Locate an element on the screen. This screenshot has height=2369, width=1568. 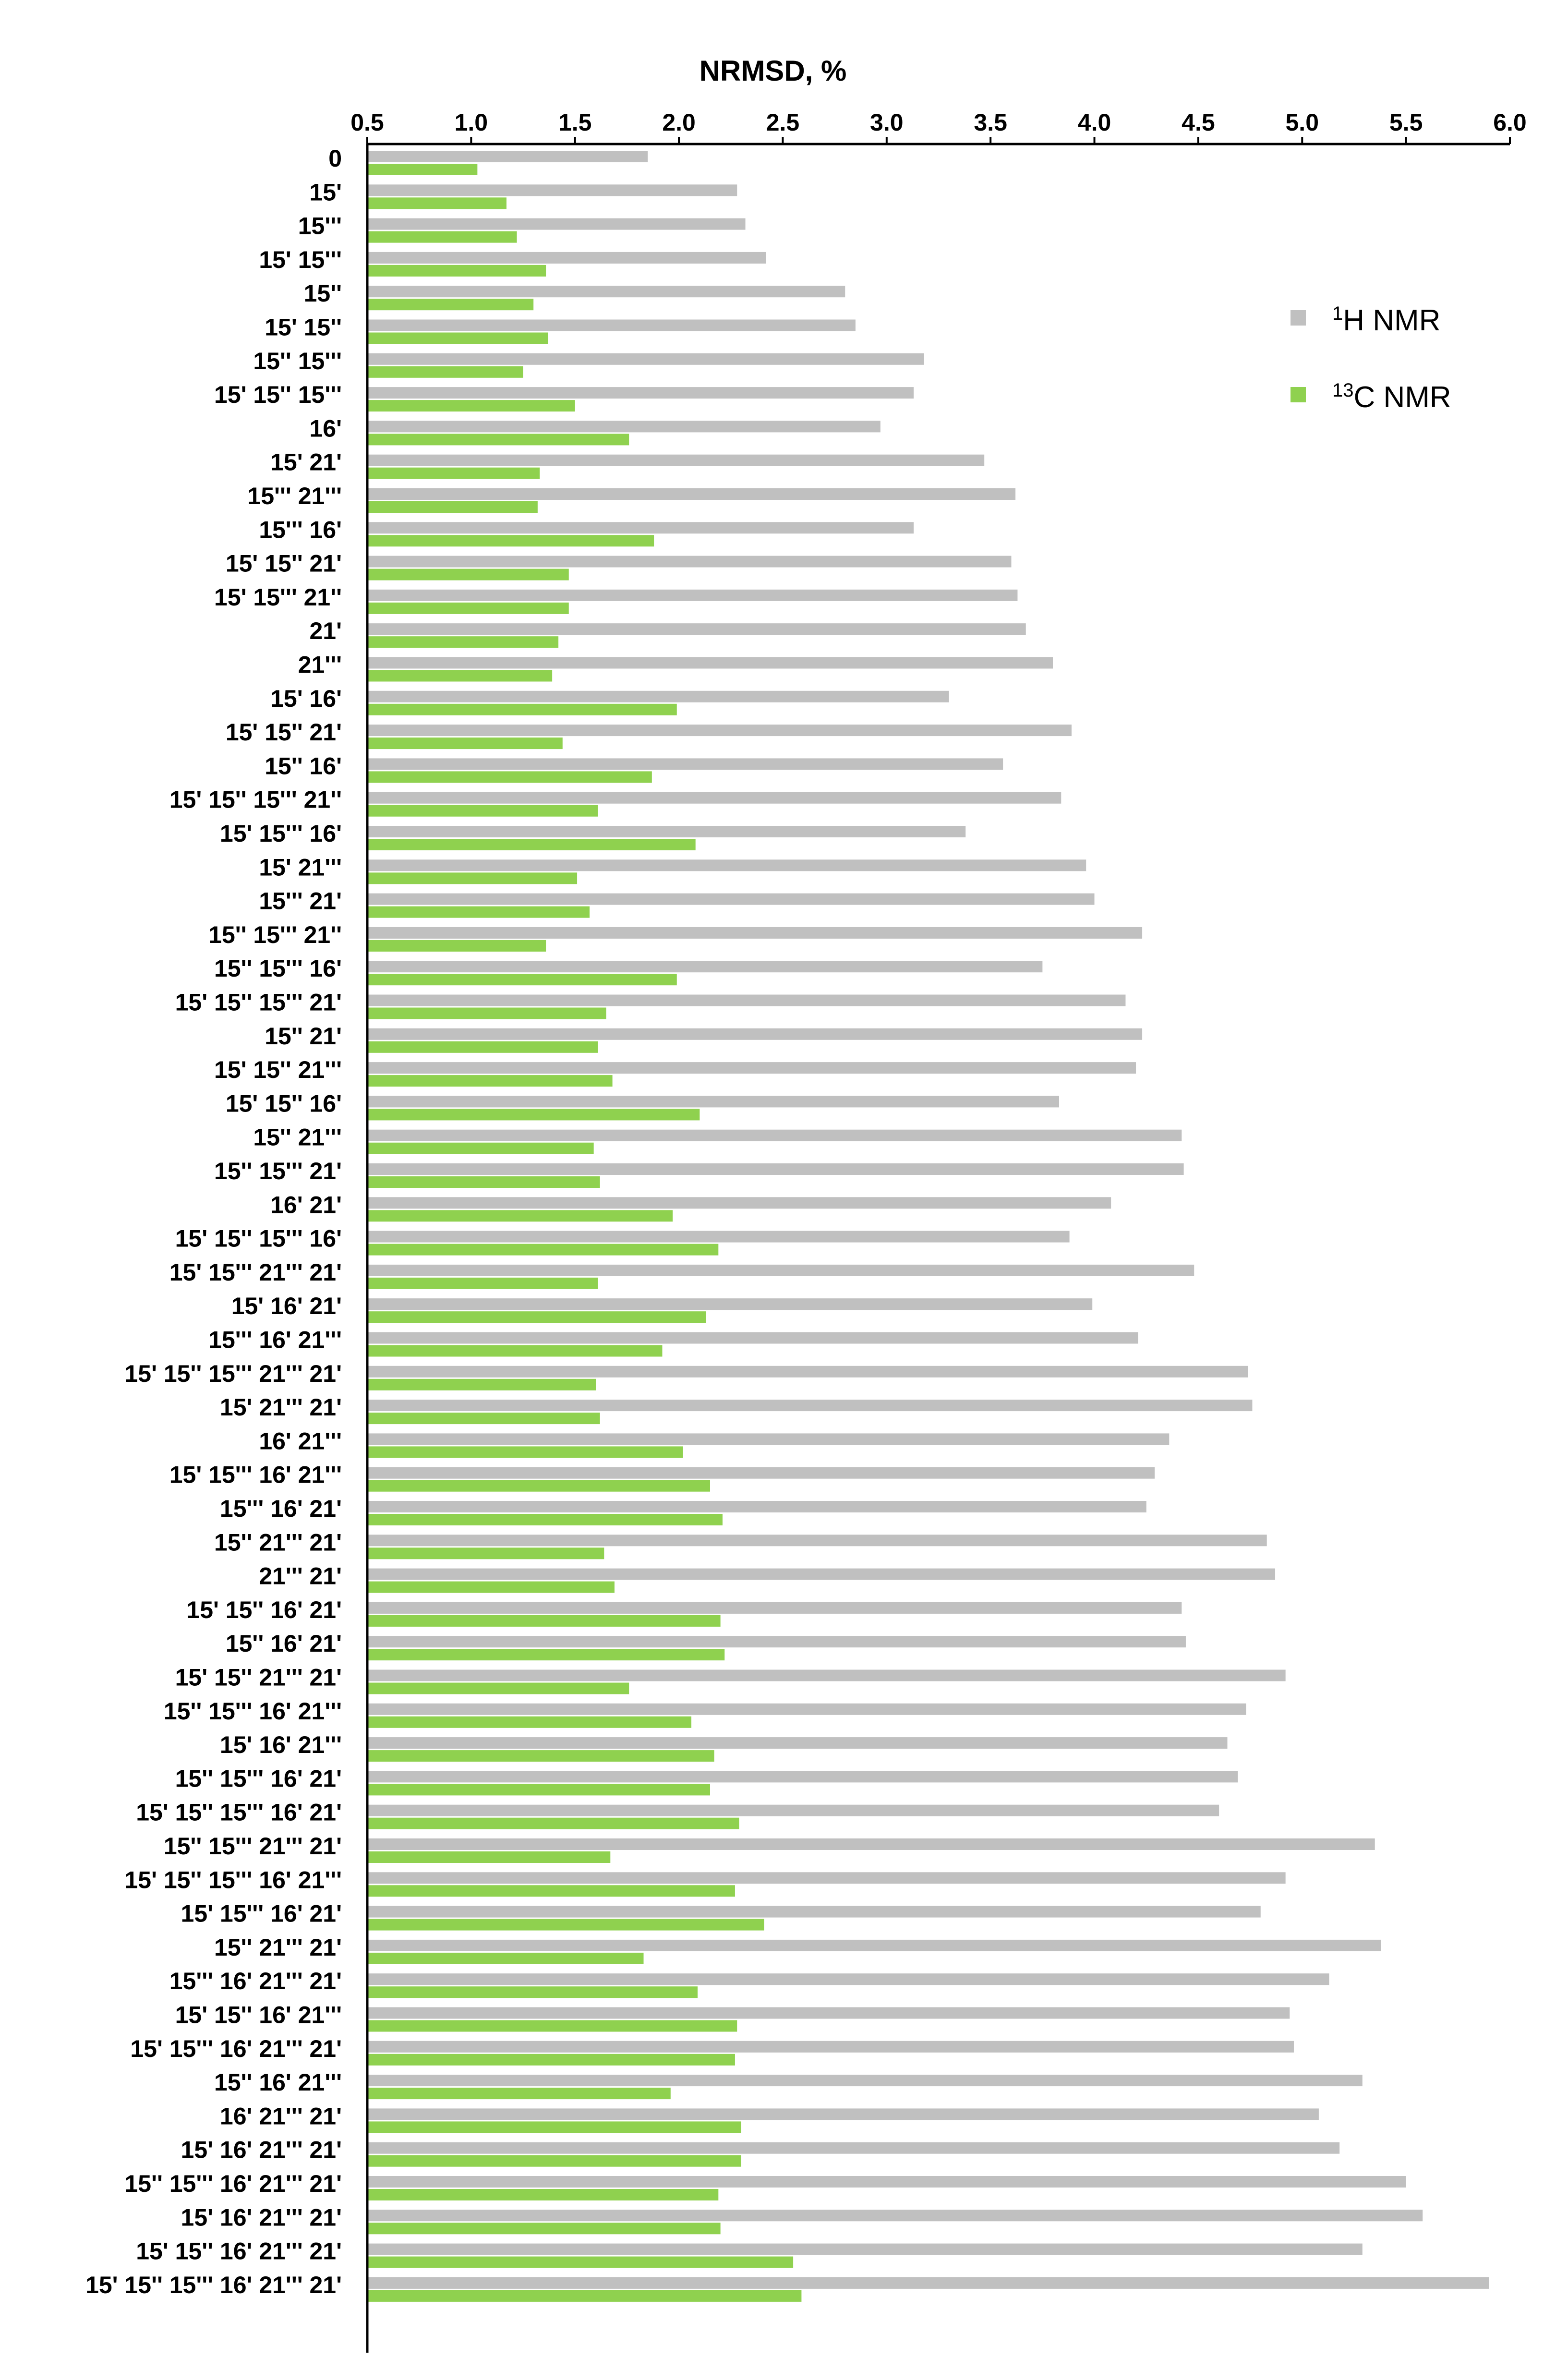
legend-swatch-1h-nmr is located at coordinates (1298, 318).